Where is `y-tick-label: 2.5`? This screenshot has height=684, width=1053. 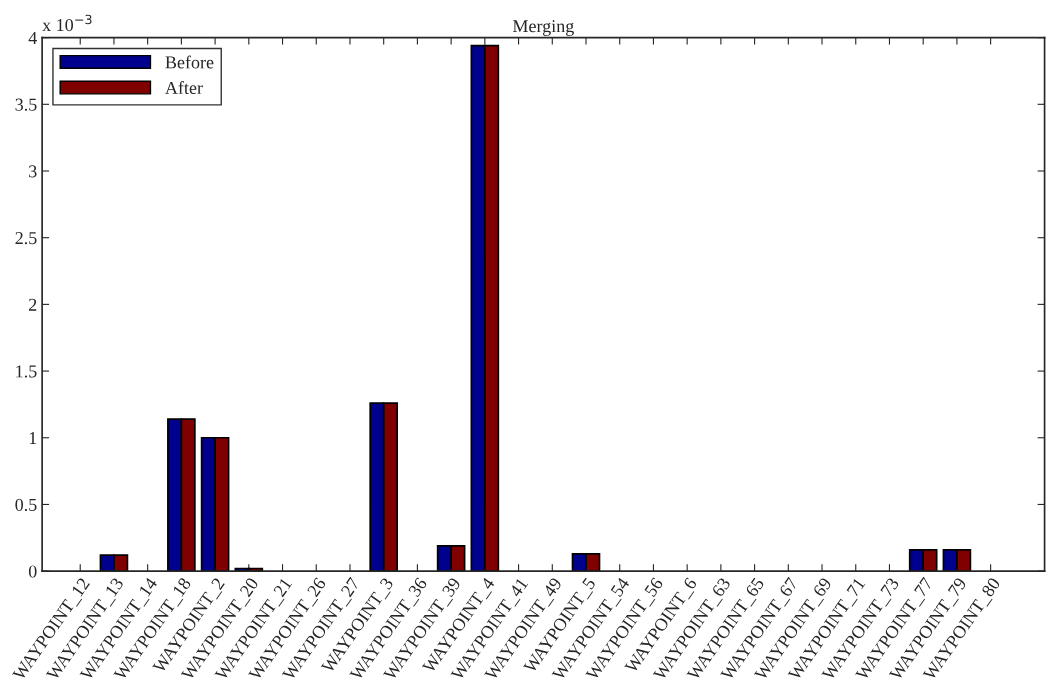
y-tick-label: 2.5 is located at coordinates (26, 238).